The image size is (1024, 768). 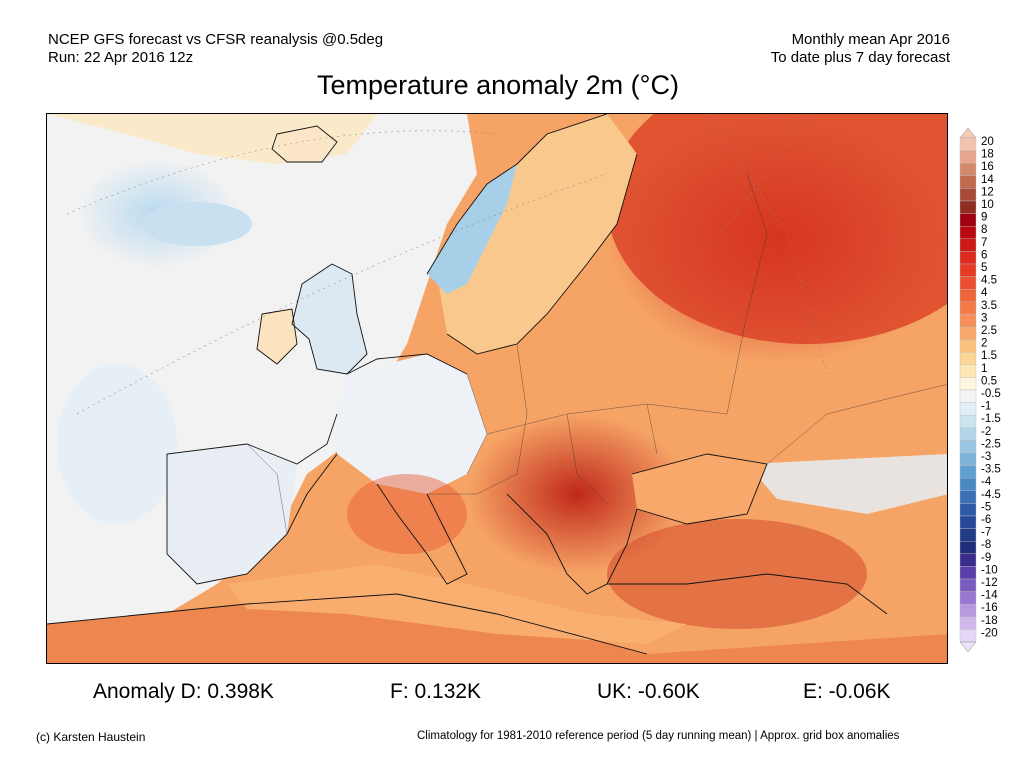 What do you see at coordinates (989, 633) in the screenshot?
I see `legend-label: -20` at bounding box center [989, 633].